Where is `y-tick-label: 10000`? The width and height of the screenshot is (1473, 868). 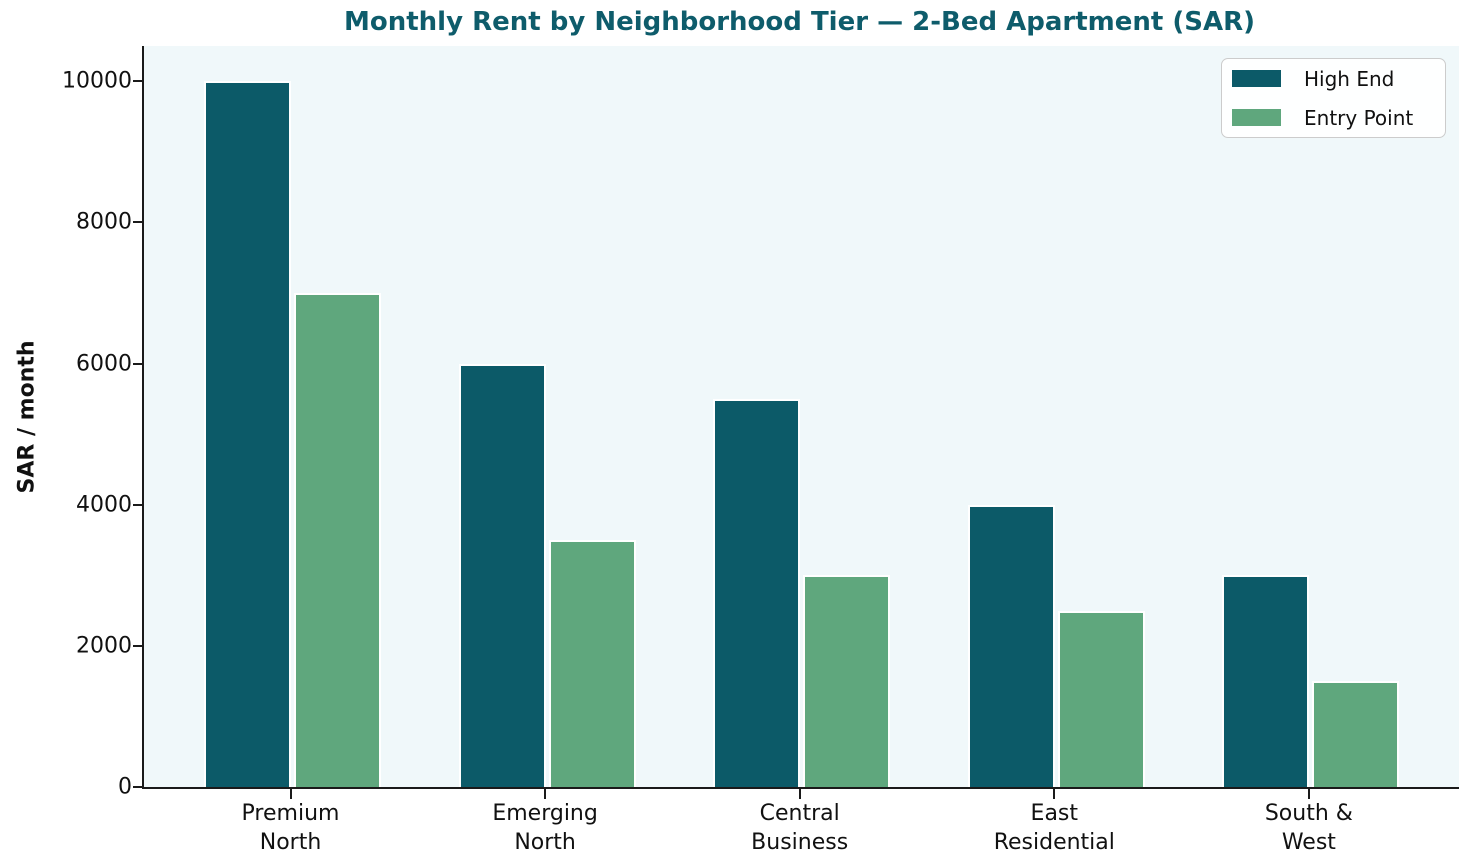 y-tick-label: 10000 is located at coordinates (97, 81).